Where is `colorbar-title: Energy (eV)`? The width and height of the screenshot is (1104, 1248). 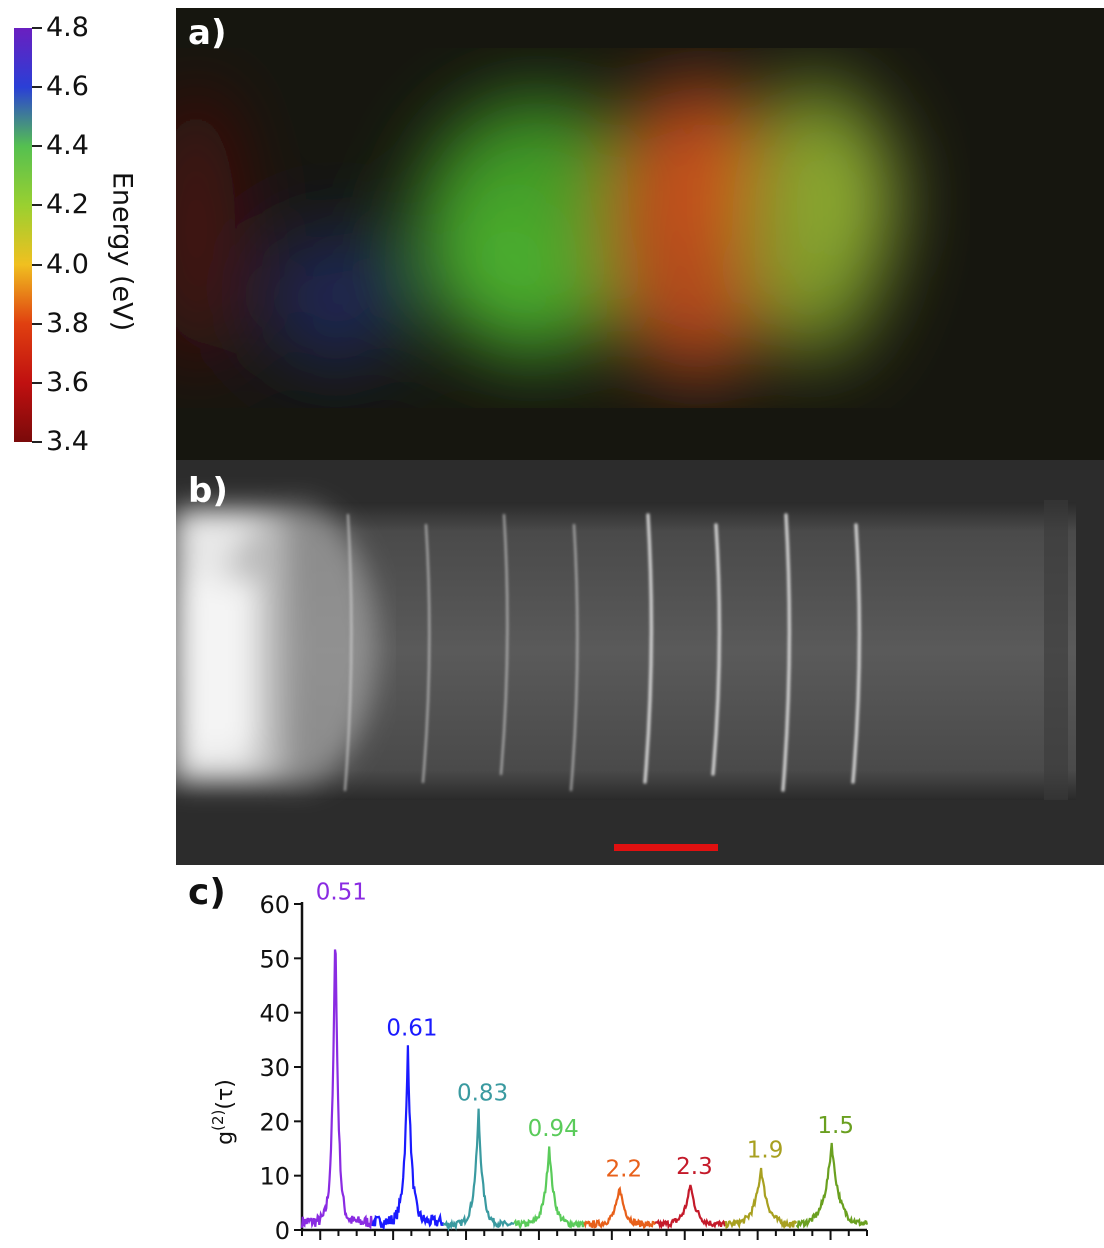
colorbar-title: Energy (eV) is located at coordinates (122, 251).